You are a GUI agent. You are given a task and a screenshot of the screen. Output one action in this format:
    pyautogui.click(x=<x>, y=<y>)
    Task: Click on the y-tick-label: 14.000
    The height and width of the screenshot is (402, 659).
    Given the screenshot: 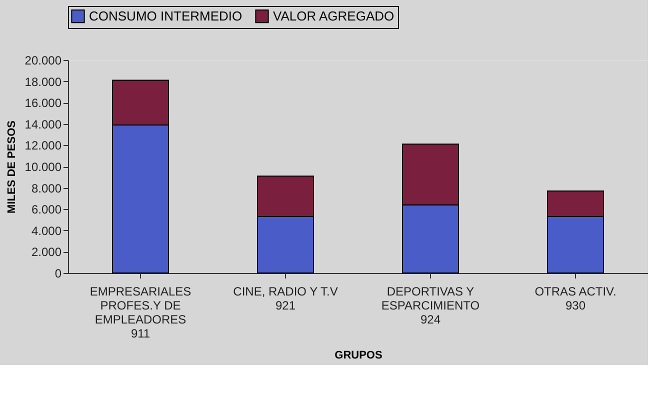 What is the action you would take?
    pyautogui.click(x=43, y=124)
    